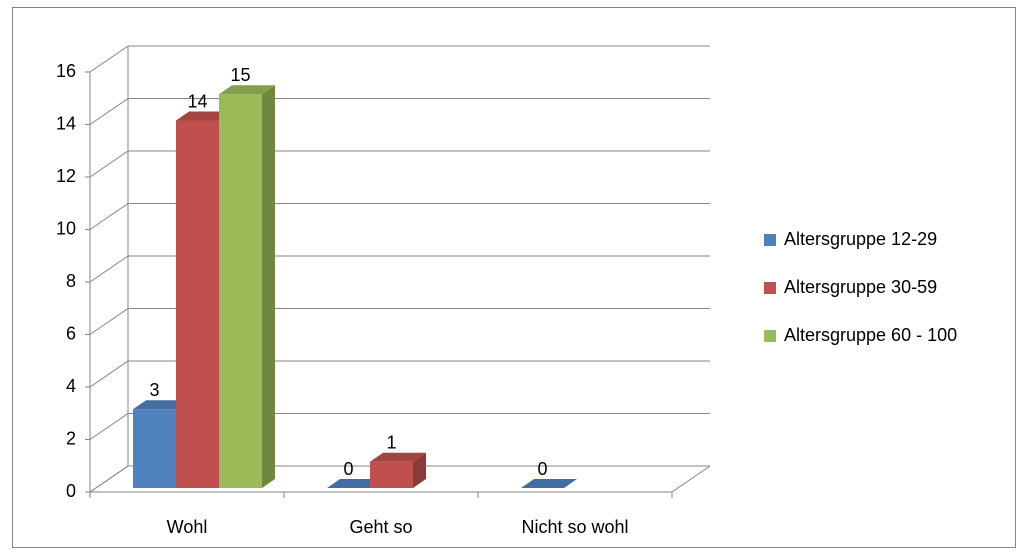 Image resolution: width=1028 pixels, height=560 pixels. I want to click on legend-label: Altersgruppe 12-29, so click(860, 239).